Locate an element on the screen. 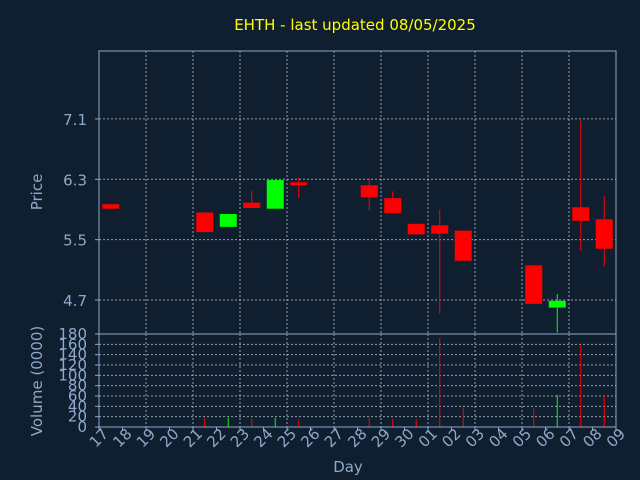  price-tick-label: 4.7 is located at coordinates (75, 301).